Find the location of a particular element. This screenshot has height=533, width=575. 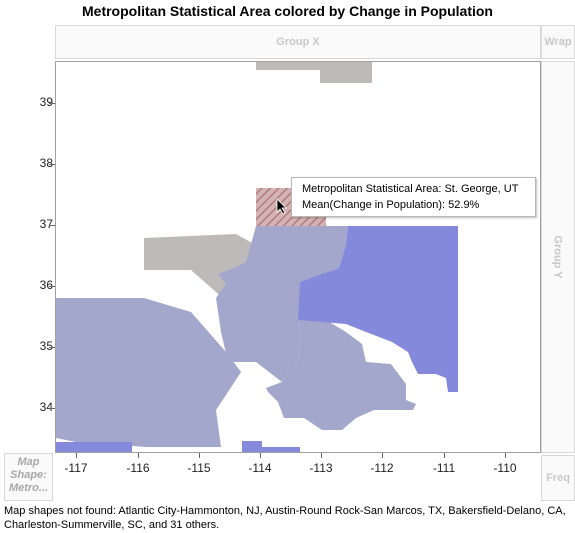

tooltip-line-mean: Mean(Change in Population): 52.9% is located at coordinates (391, 205).